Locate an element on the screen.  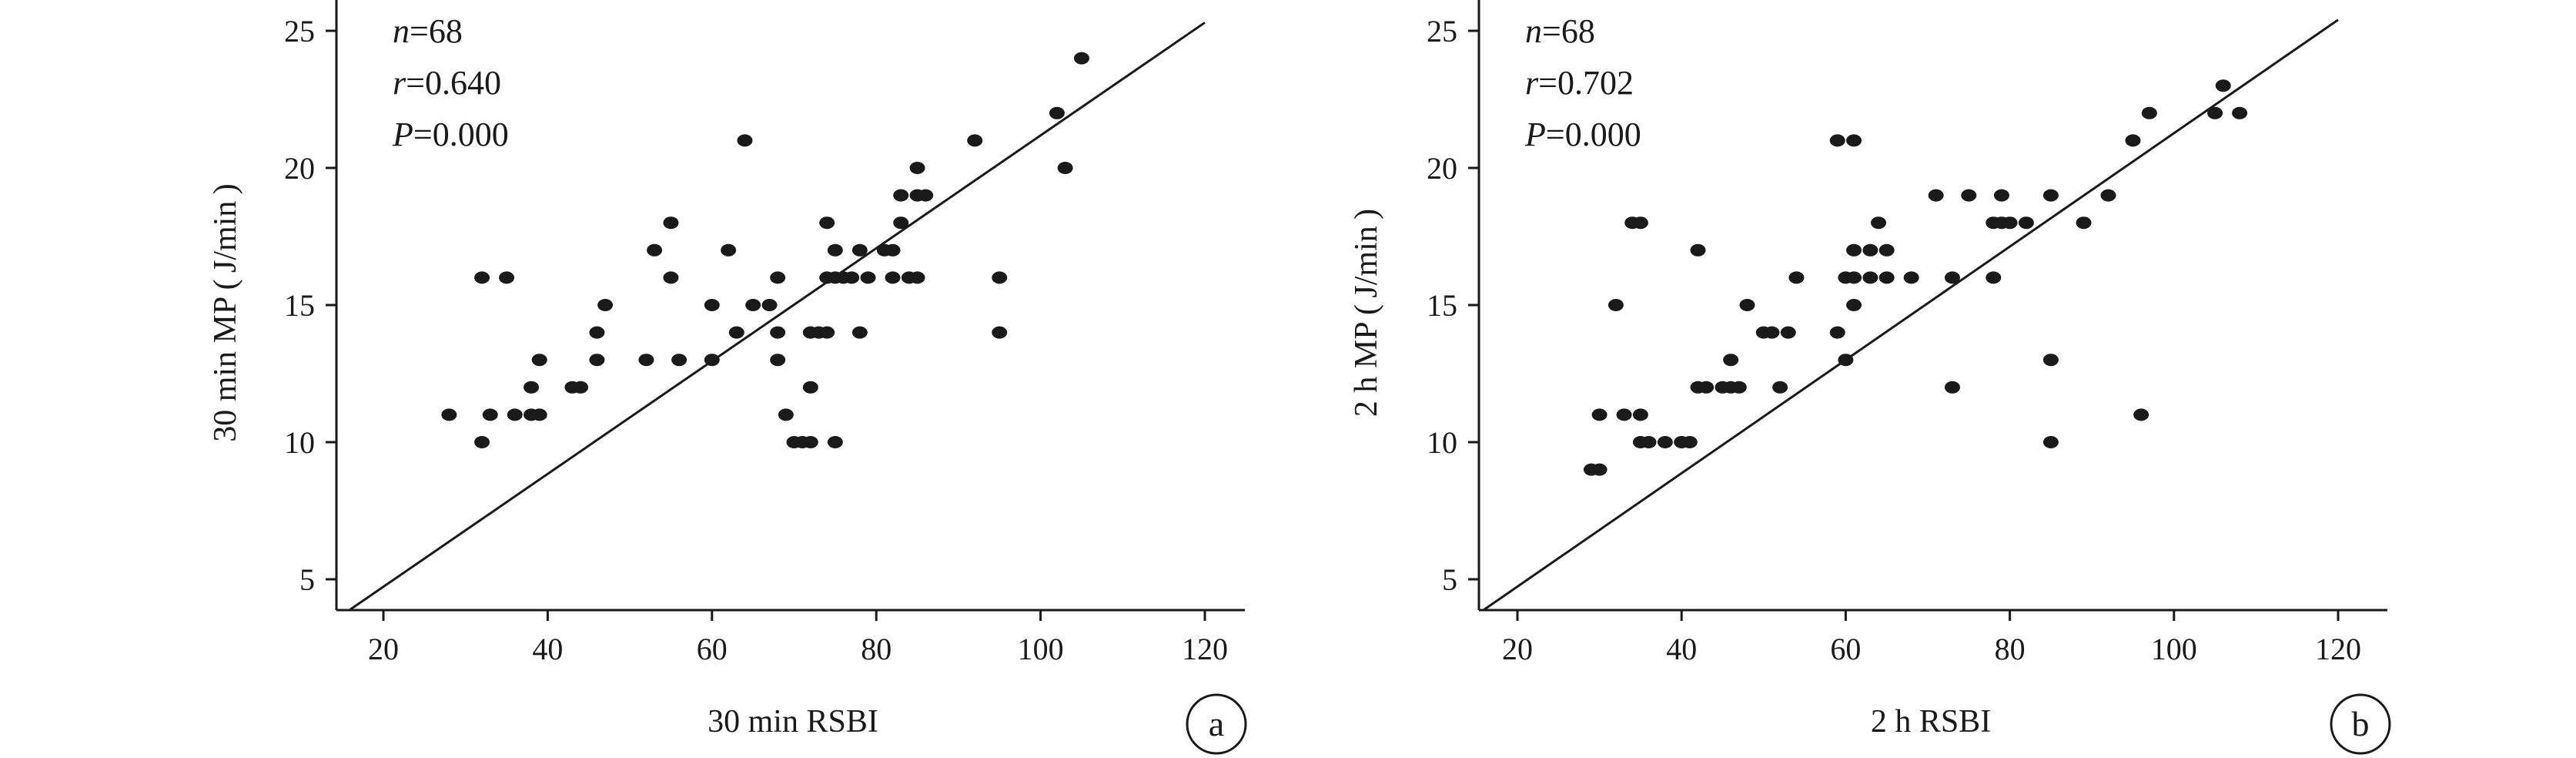
x-tick-label: 80 is located at coordinates (877, 649).